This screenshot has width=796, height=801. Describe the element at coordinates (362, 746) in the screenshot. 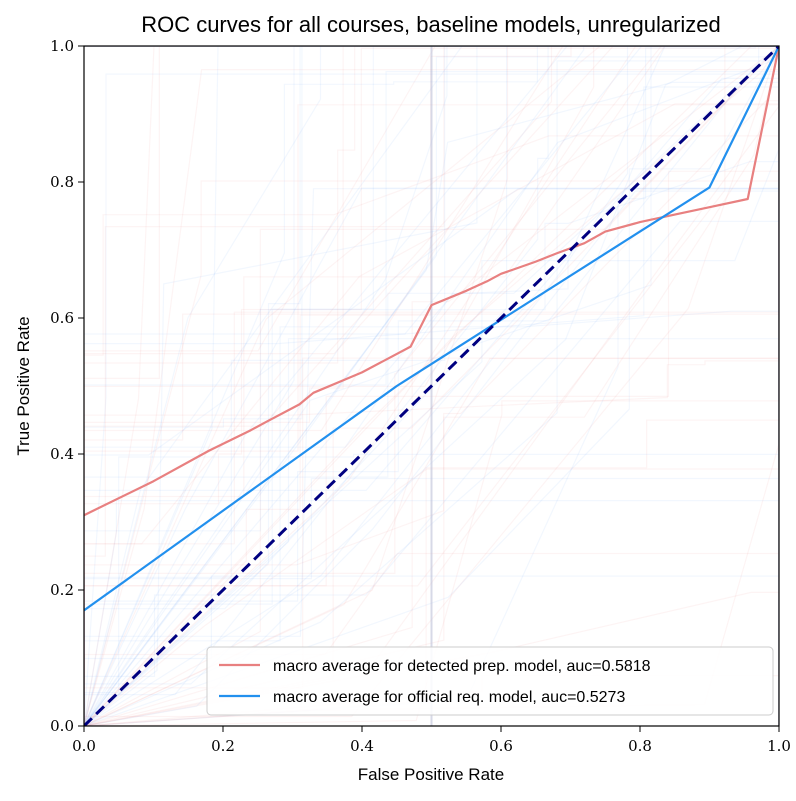

I see `x-tick-label: 0.4` at that location.